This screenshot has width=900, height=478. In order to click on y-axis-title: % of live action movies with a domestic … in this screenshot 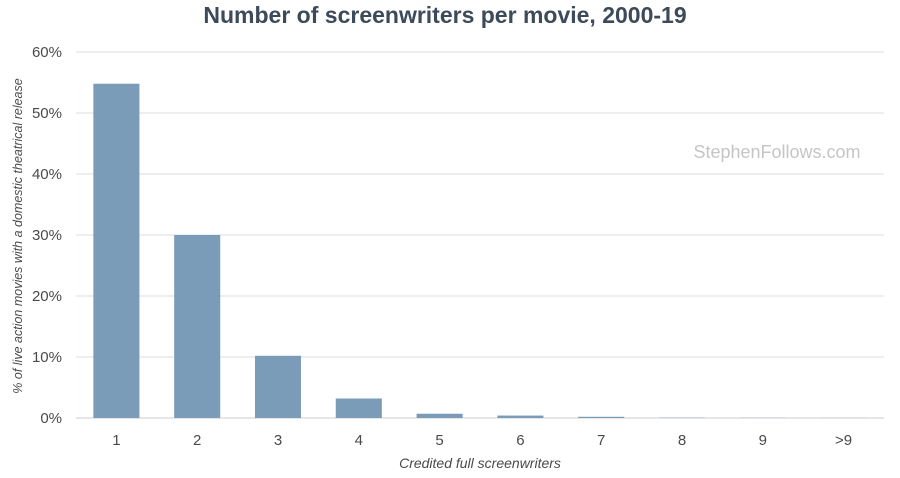, I will do `click(18, 235)`.